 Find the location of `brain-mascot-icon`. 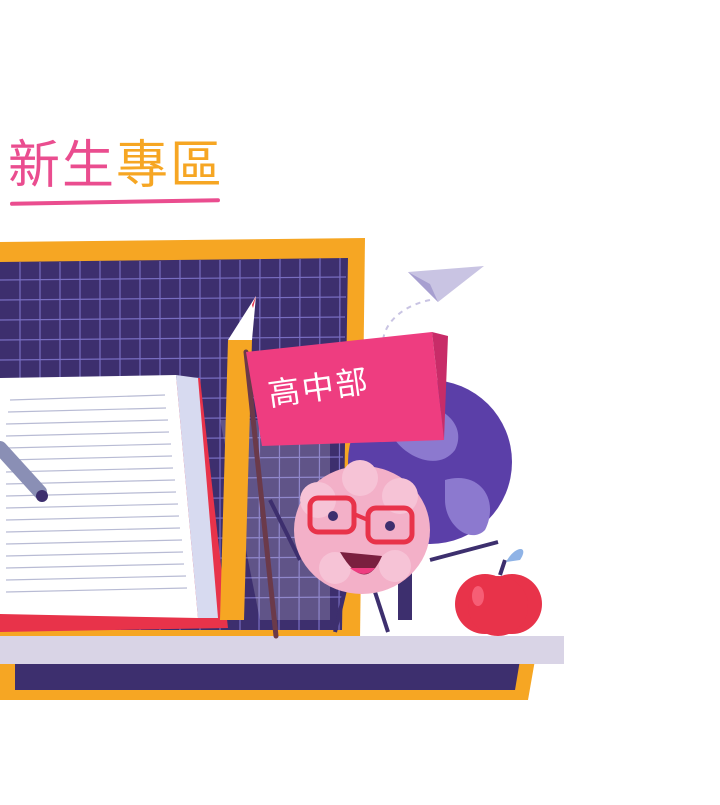

brain-mascot-icon is located at coordinates (383, 546).